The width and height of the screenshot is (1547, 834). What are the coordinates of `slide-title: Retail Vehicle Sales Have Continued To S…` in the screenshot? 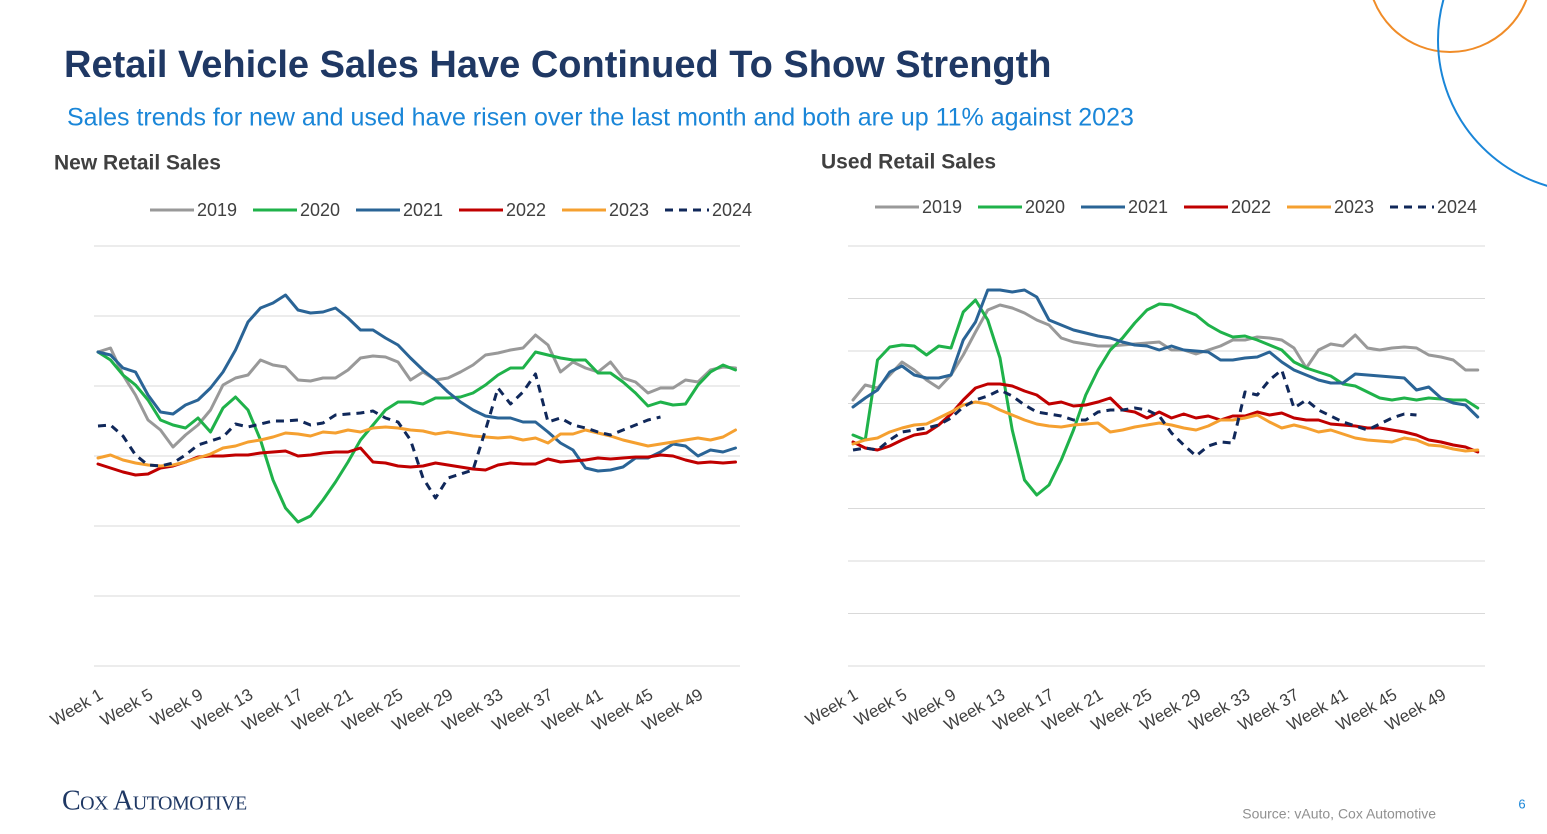 It's located at (558, 65).